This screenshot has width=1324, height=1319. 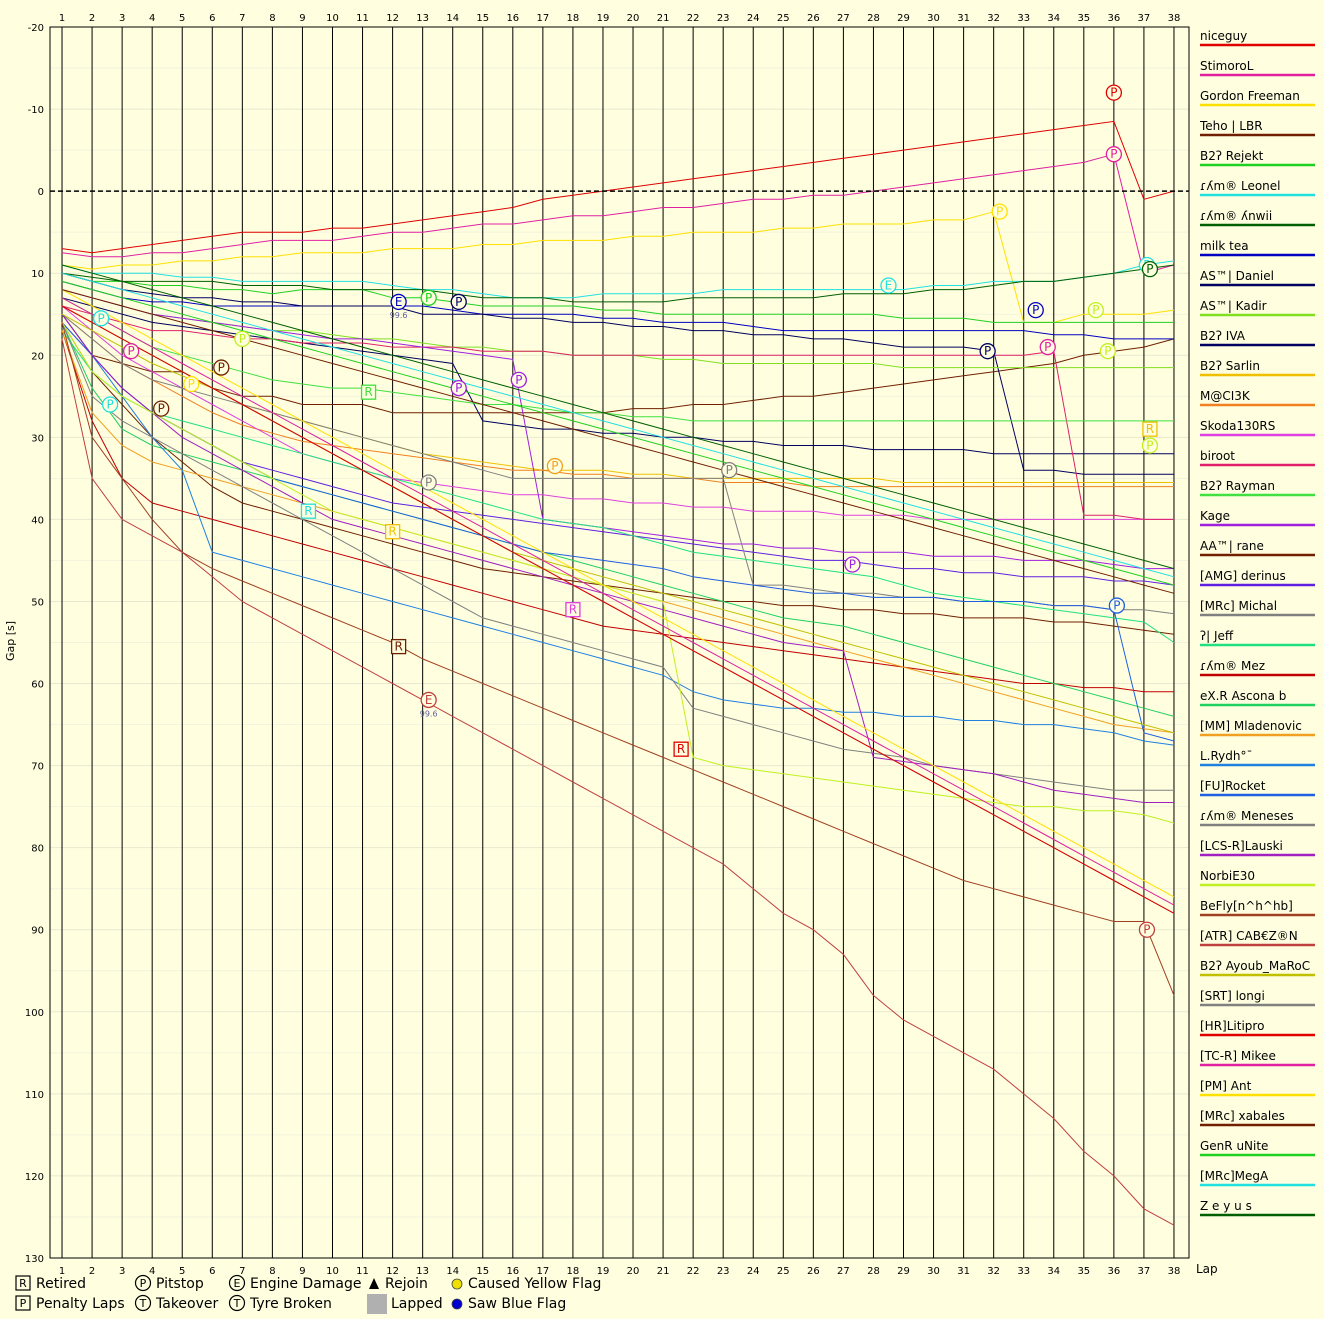 I want to click on marker-label-2: P, so click(x=999, y=212).